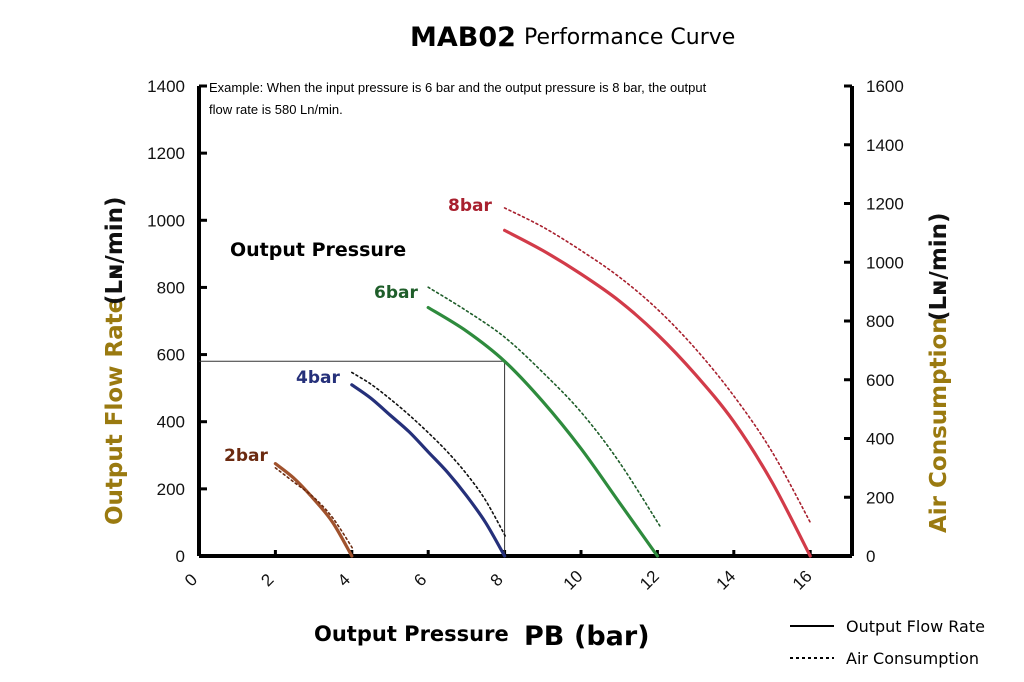  Describe the element at coordinates (915, 626) in the screenshot. I see `legend-item-output-flow-rate: Output Flow Rate` at that location.